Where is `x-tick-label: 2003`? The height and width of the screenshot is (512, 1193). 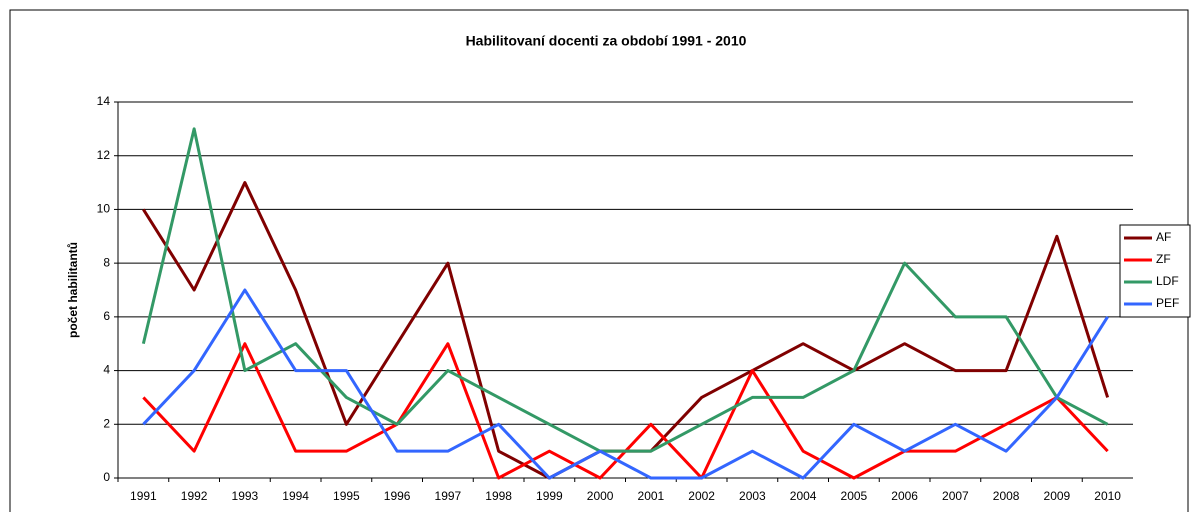
x-tick-label: 2003 is located at coordinates (752, 496).